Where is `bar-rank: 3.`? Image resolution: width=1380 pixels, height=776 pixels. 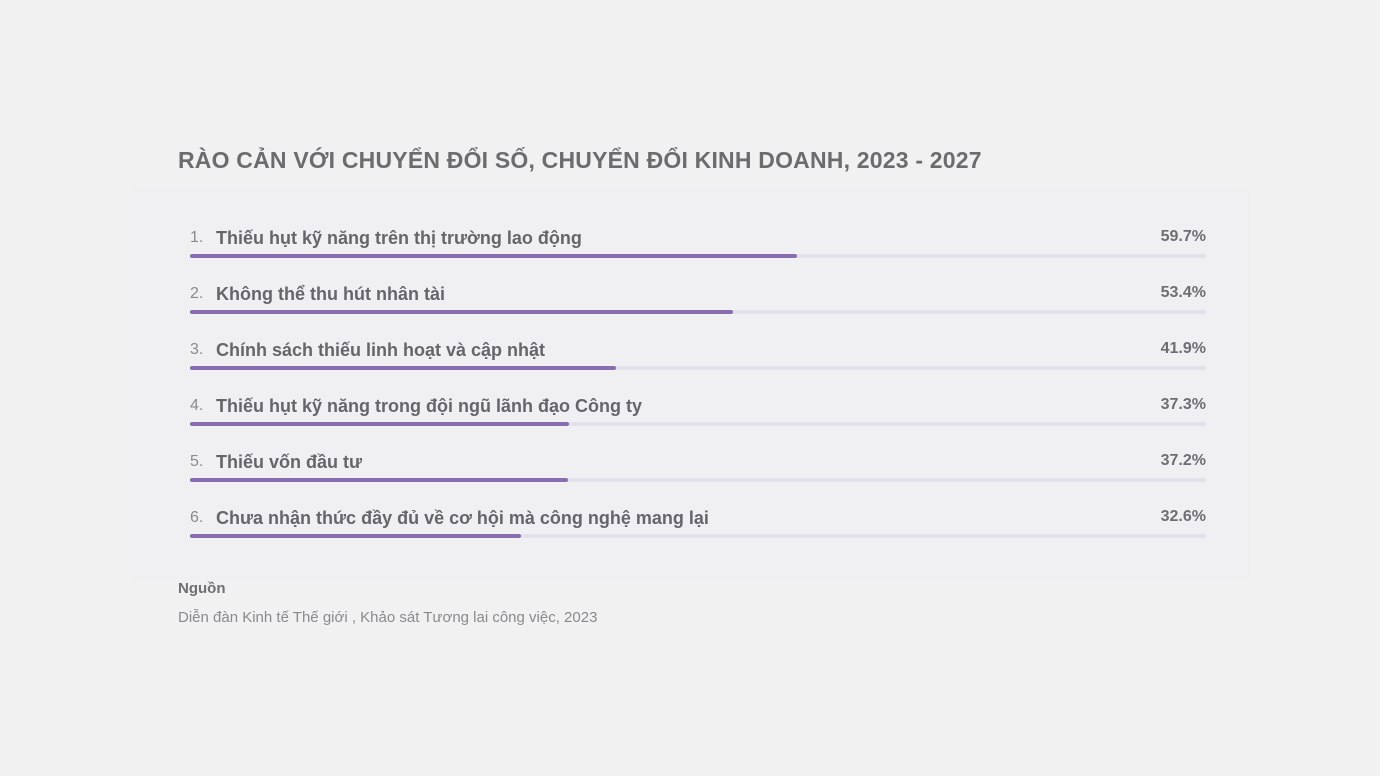
bar-rank: 3. is located at coordinates (197, 349).